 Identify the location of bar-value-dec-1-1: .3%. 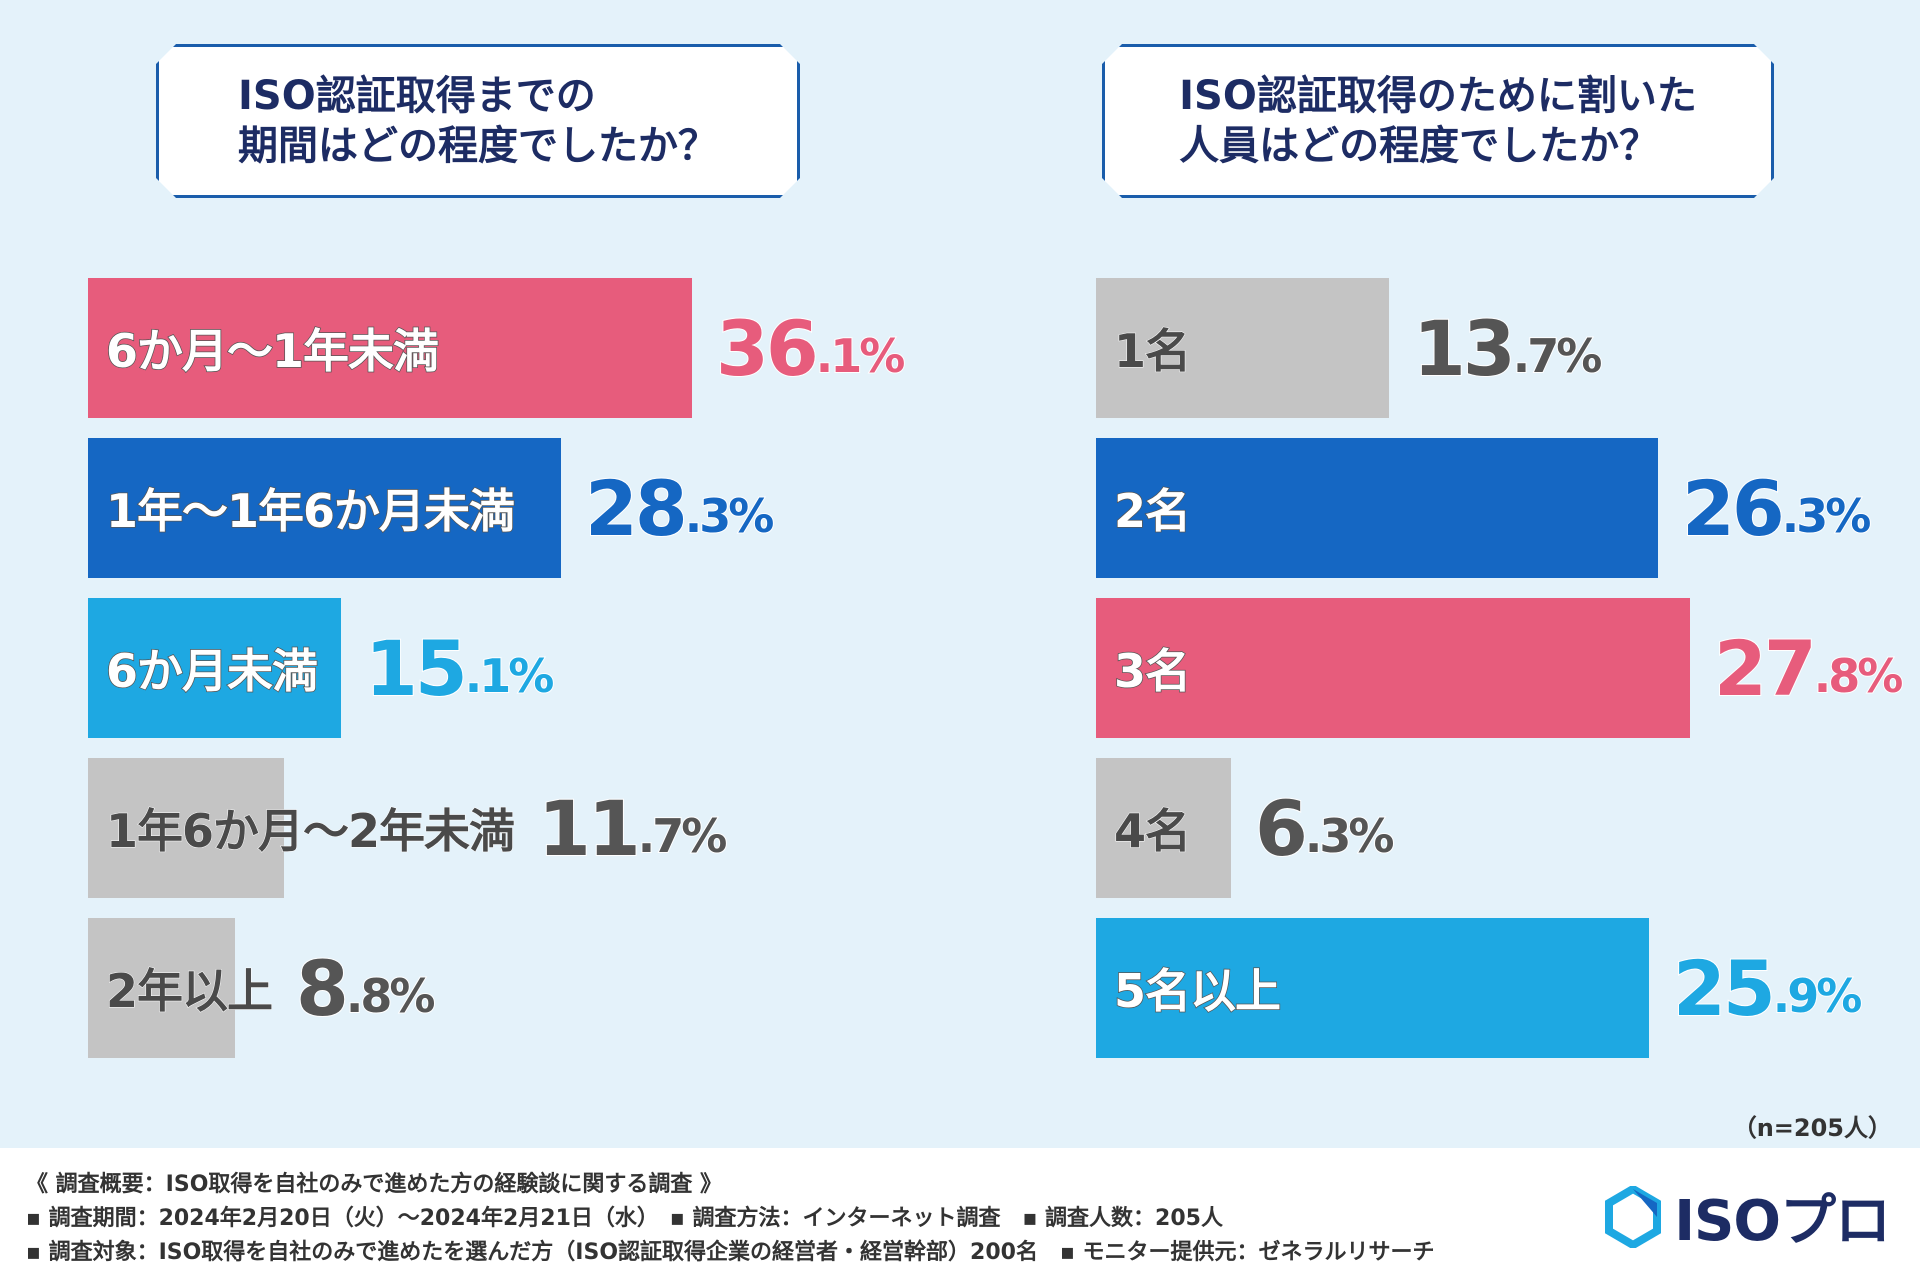
(1827, 516).